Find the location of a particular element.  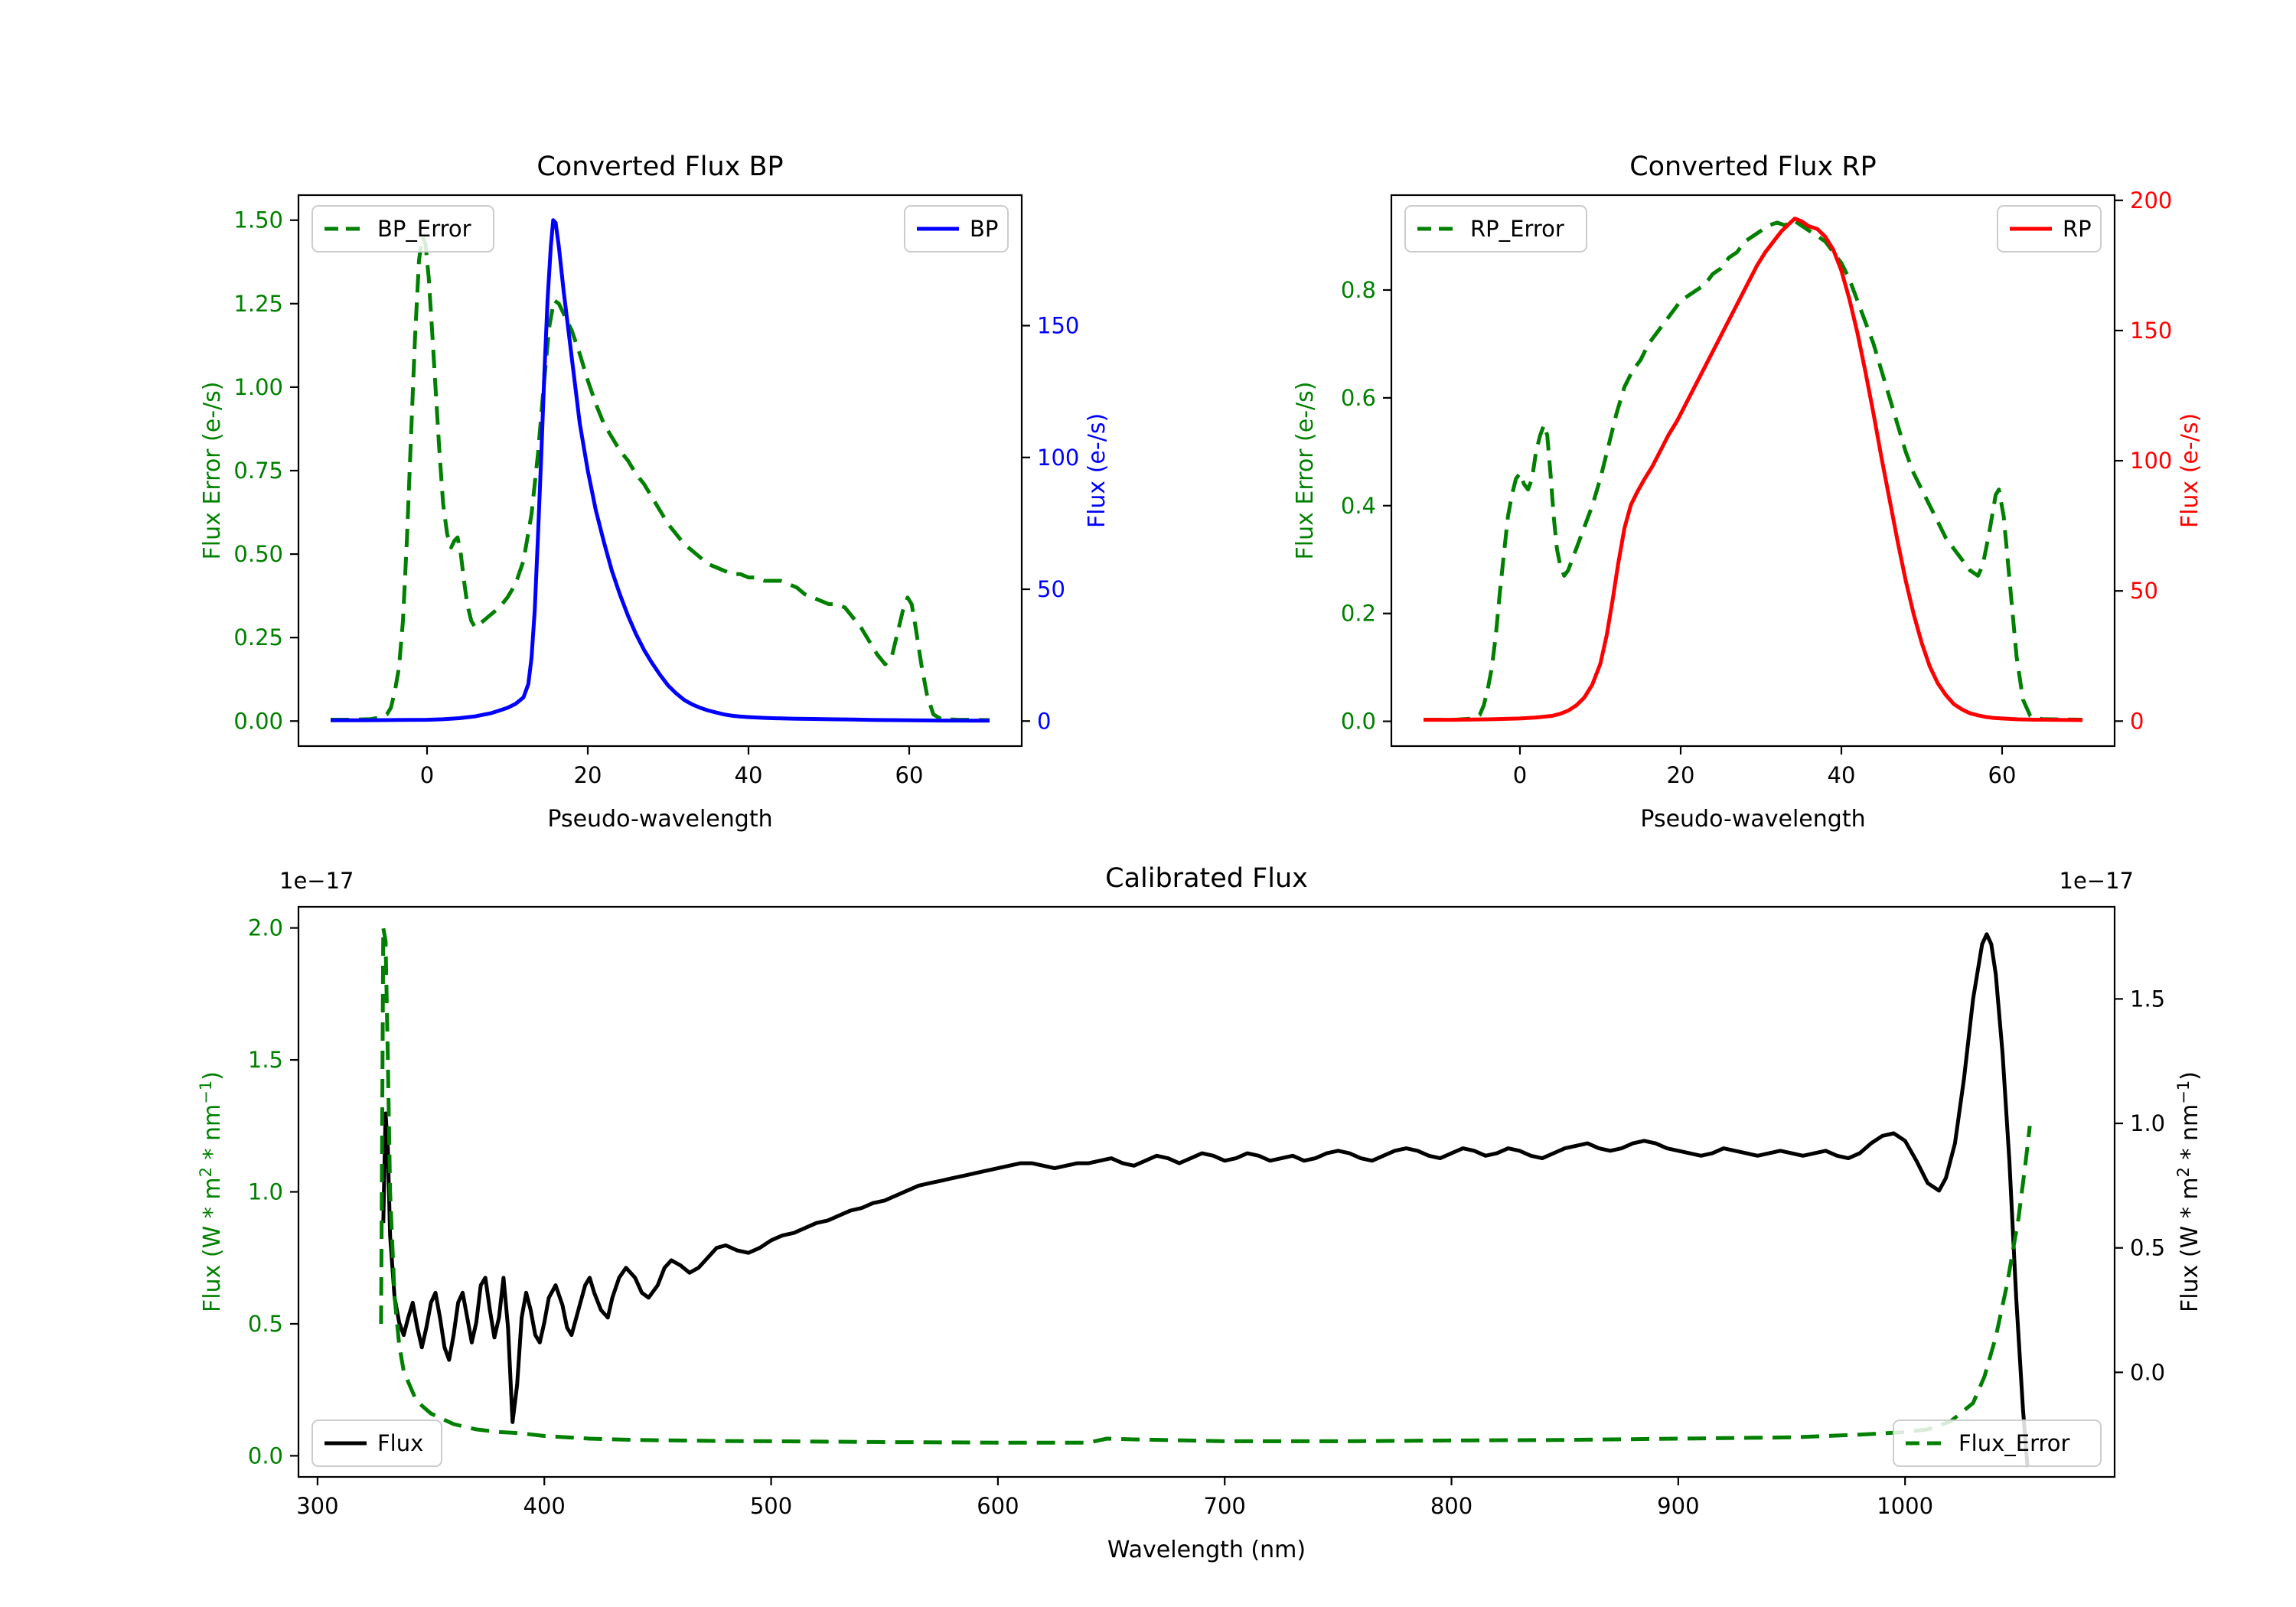

chart-title: Calibrated Flux is located at coordinates (1206, 878).